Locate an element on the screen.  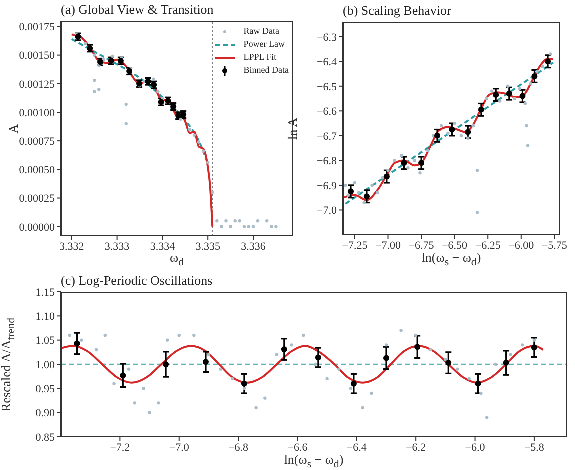
y-tick-label: −6.9 is located at coordinates (327, 186).